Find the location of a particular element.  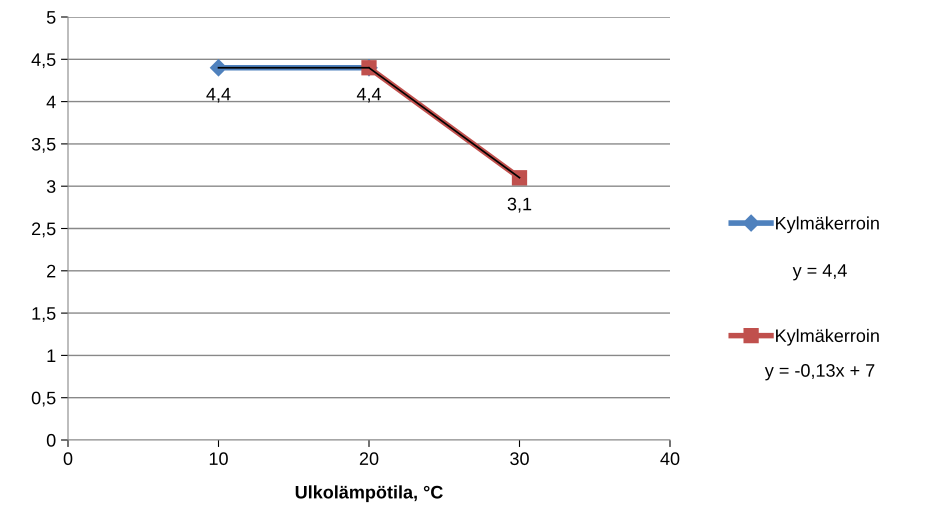

y-tick-label: 1 is located at coordinates (52, 356).